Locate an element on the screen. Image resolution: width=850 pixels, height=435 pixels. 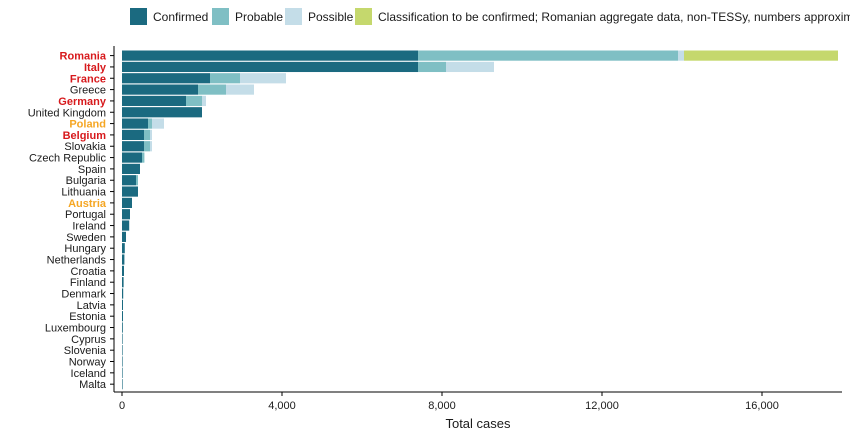
category-label-slovenia: Slovenia is located at coordinates (85, 351).